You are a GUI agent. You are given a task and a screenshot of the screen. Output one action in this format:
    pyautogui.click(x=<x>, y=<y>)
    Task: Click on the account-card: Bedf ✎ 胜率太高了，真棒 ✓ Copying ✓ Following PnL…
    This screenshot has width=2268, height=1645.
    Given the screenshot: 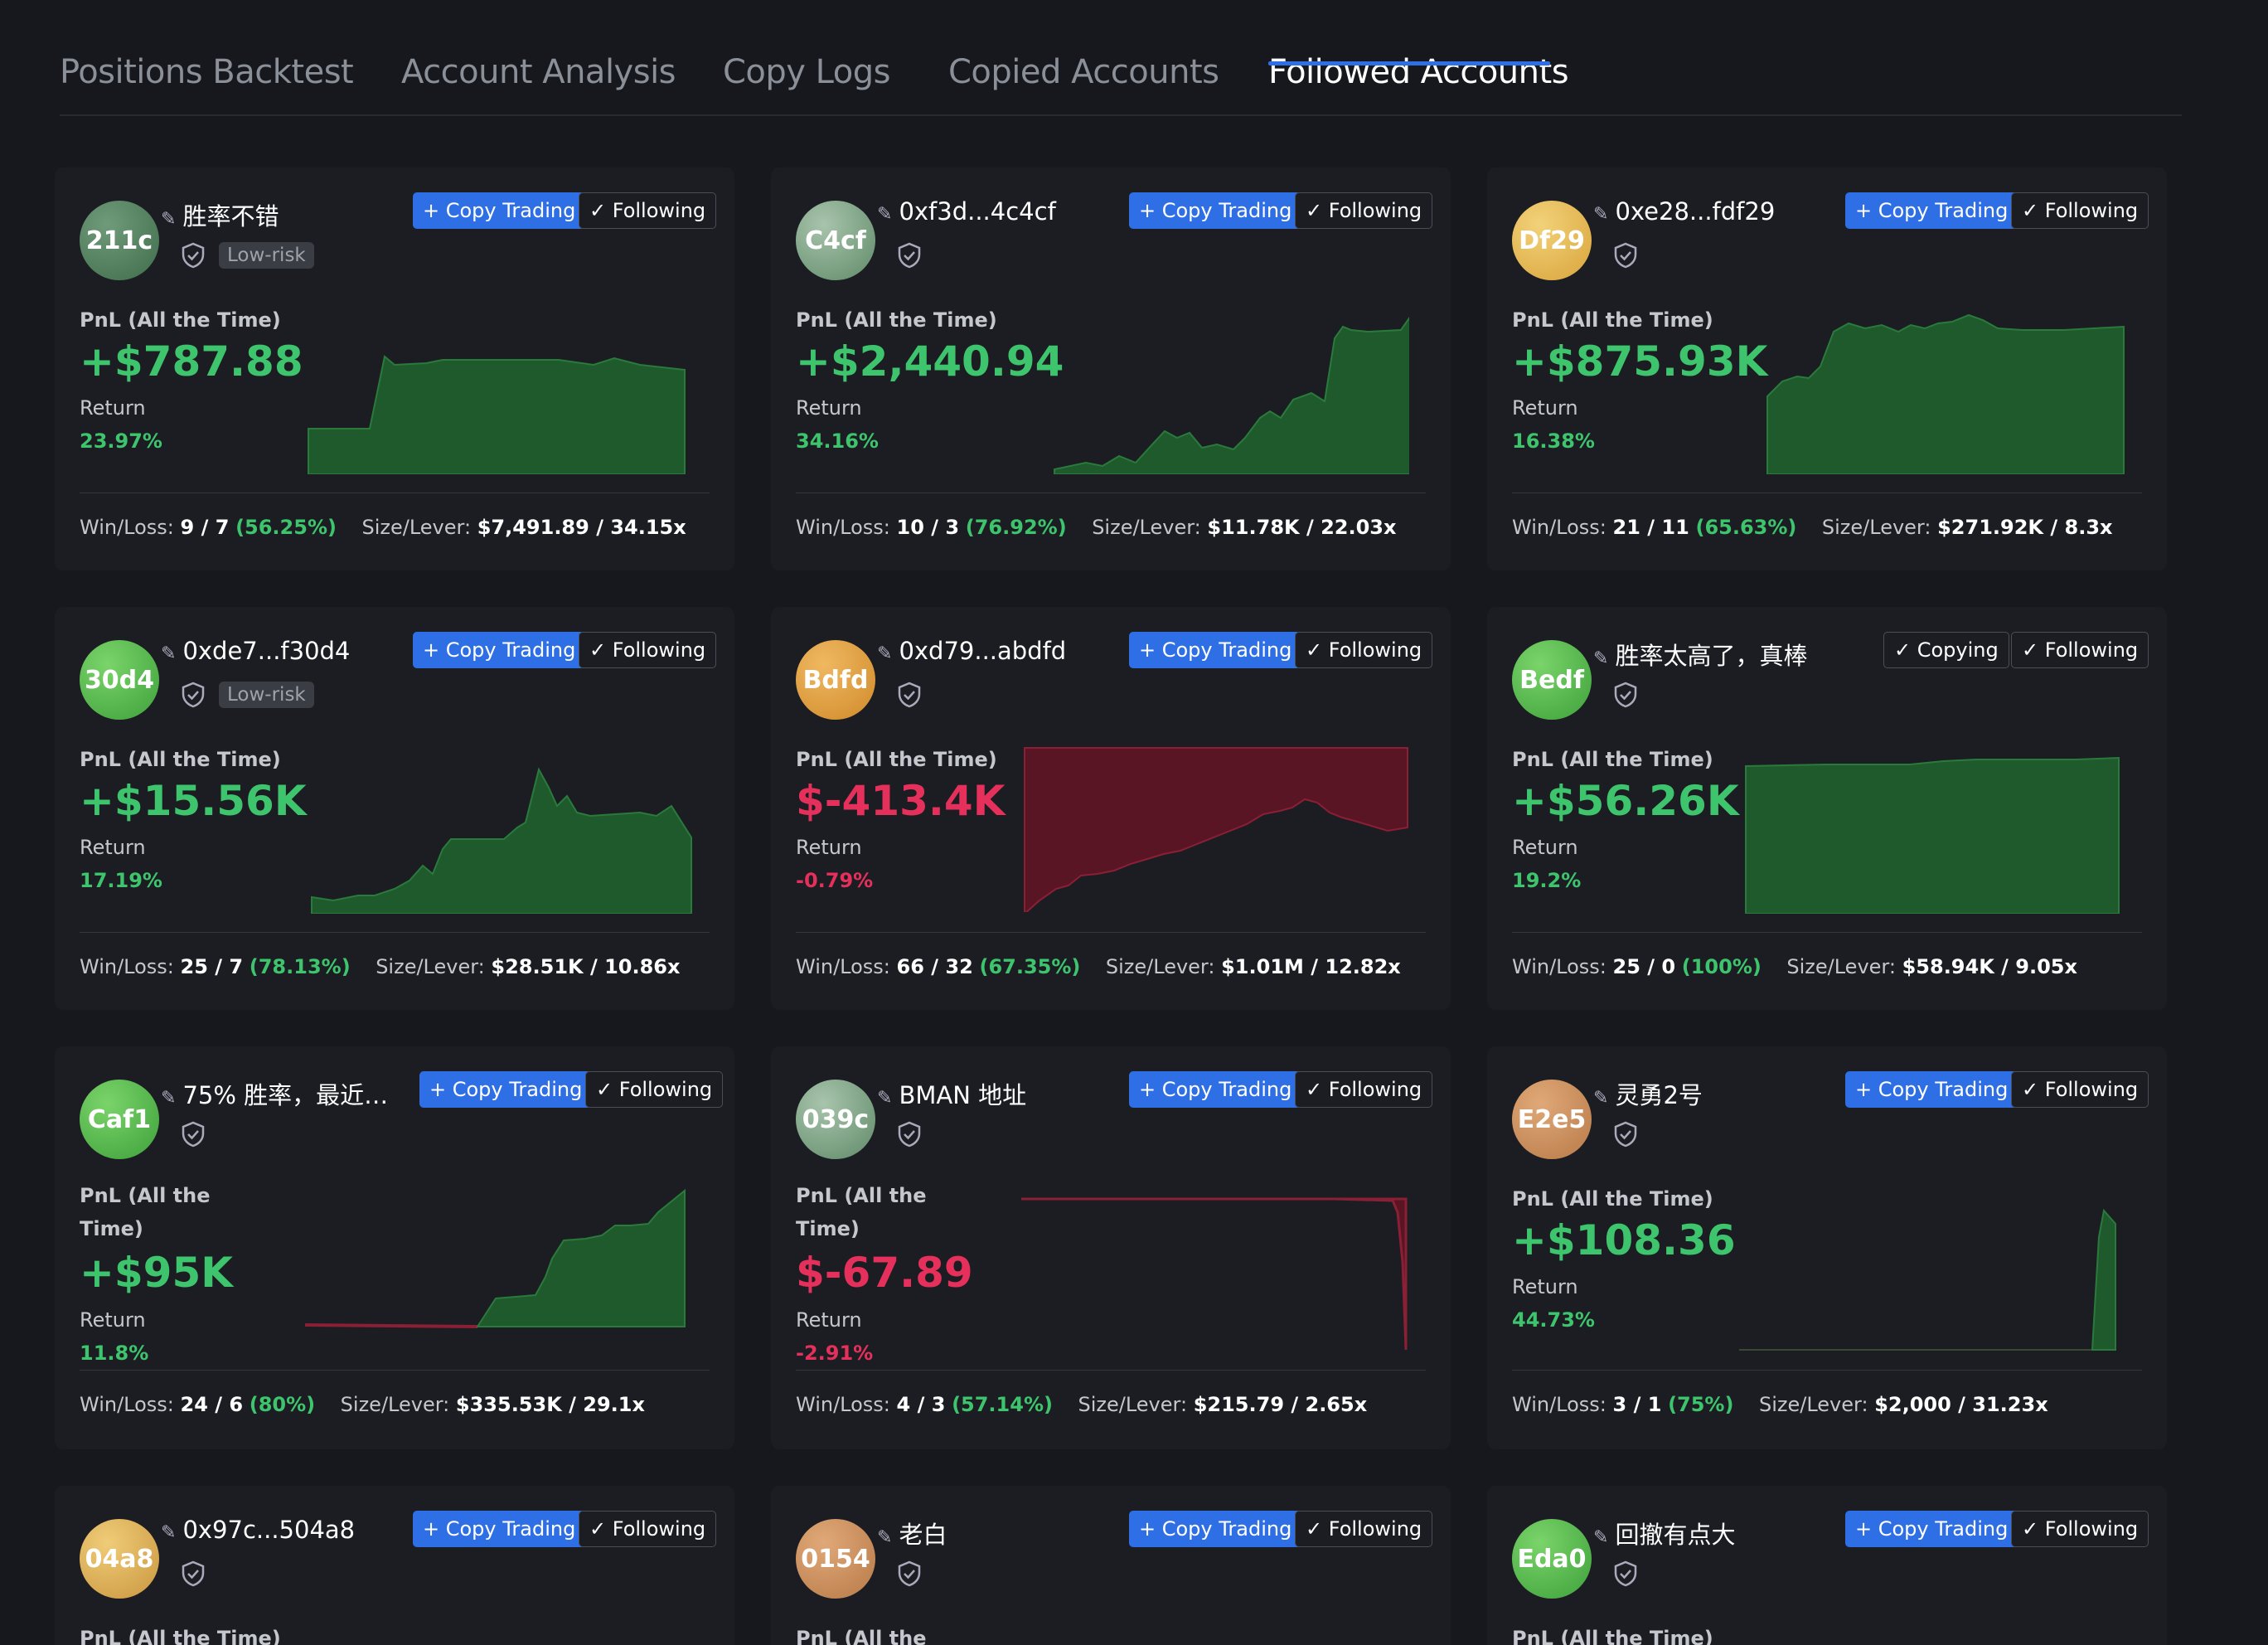 What is the action you would take?
    pyautogui.click(x=1827, y=808)
    